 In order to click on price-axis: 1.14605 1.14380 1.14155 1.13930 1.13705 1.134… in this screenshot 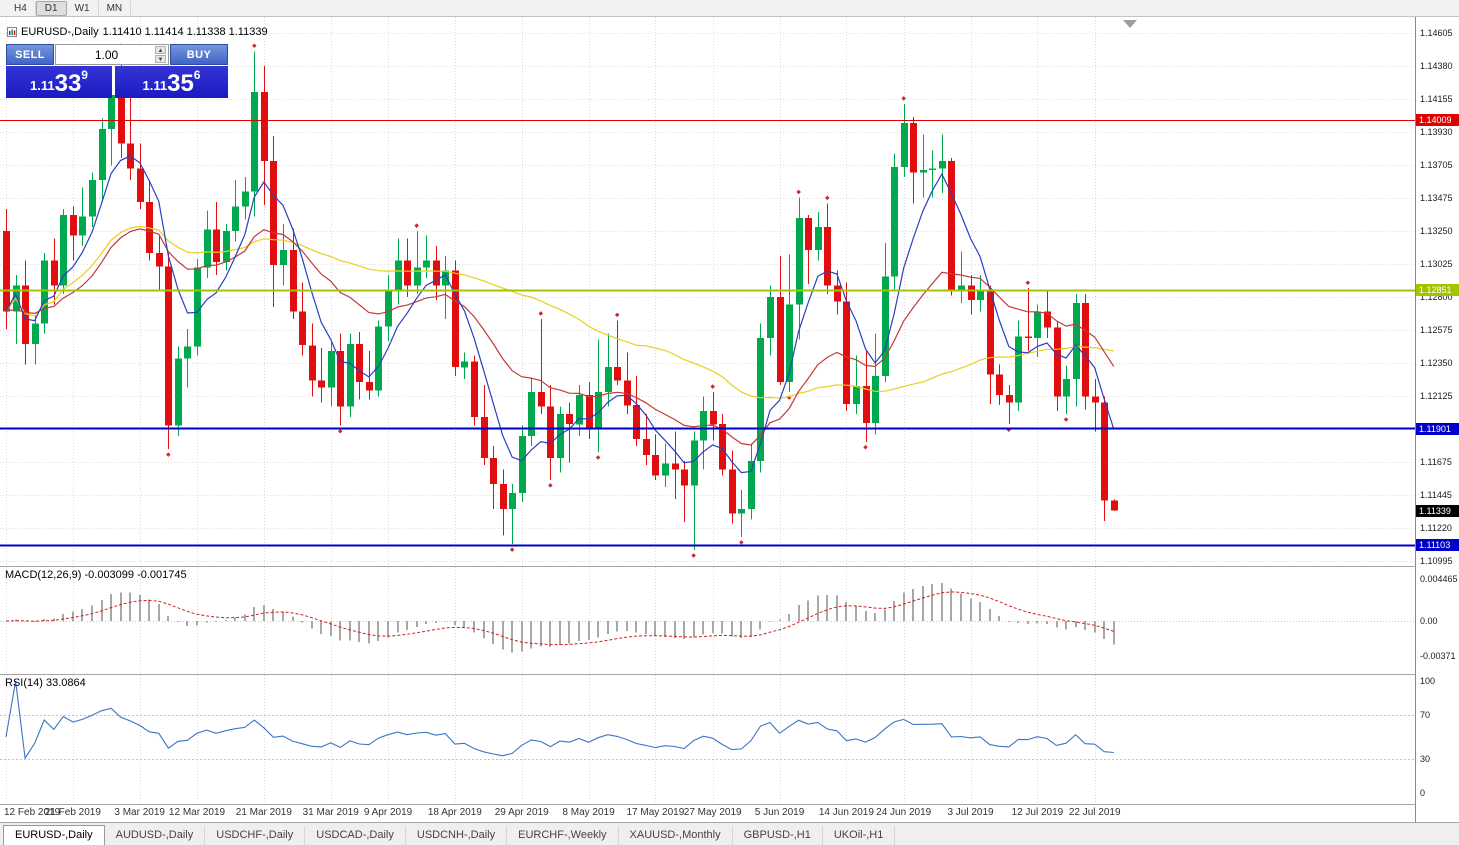, I will do `click(1437, 419)`.